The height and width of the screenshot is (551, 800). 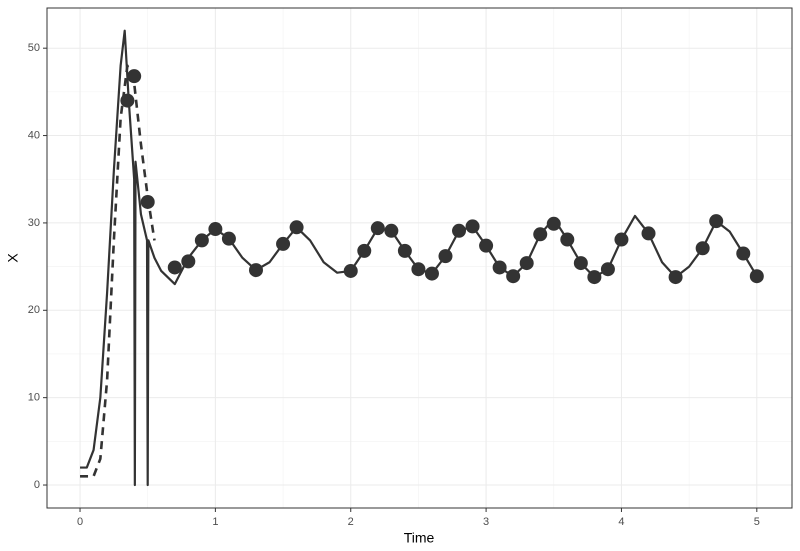 What do you see at coordinates (757, 522) in the screenshot?
I see `x-tick-label: 5` at bounding box center [757, 522].